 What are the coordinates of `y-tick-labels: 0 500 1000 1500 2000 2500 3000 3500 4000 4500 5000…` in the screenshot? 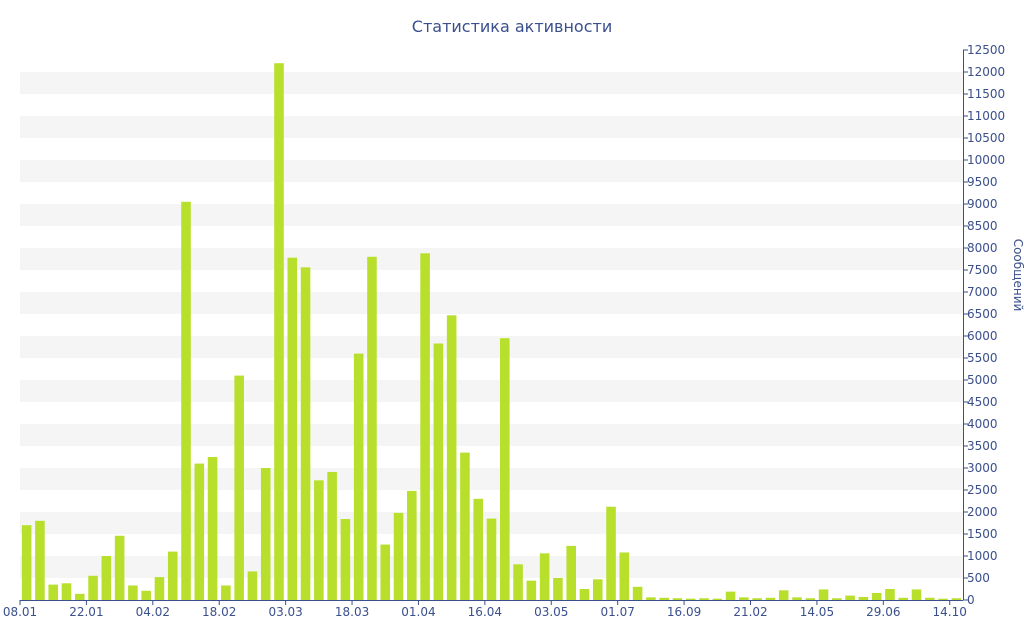 It's located at (986, 325).